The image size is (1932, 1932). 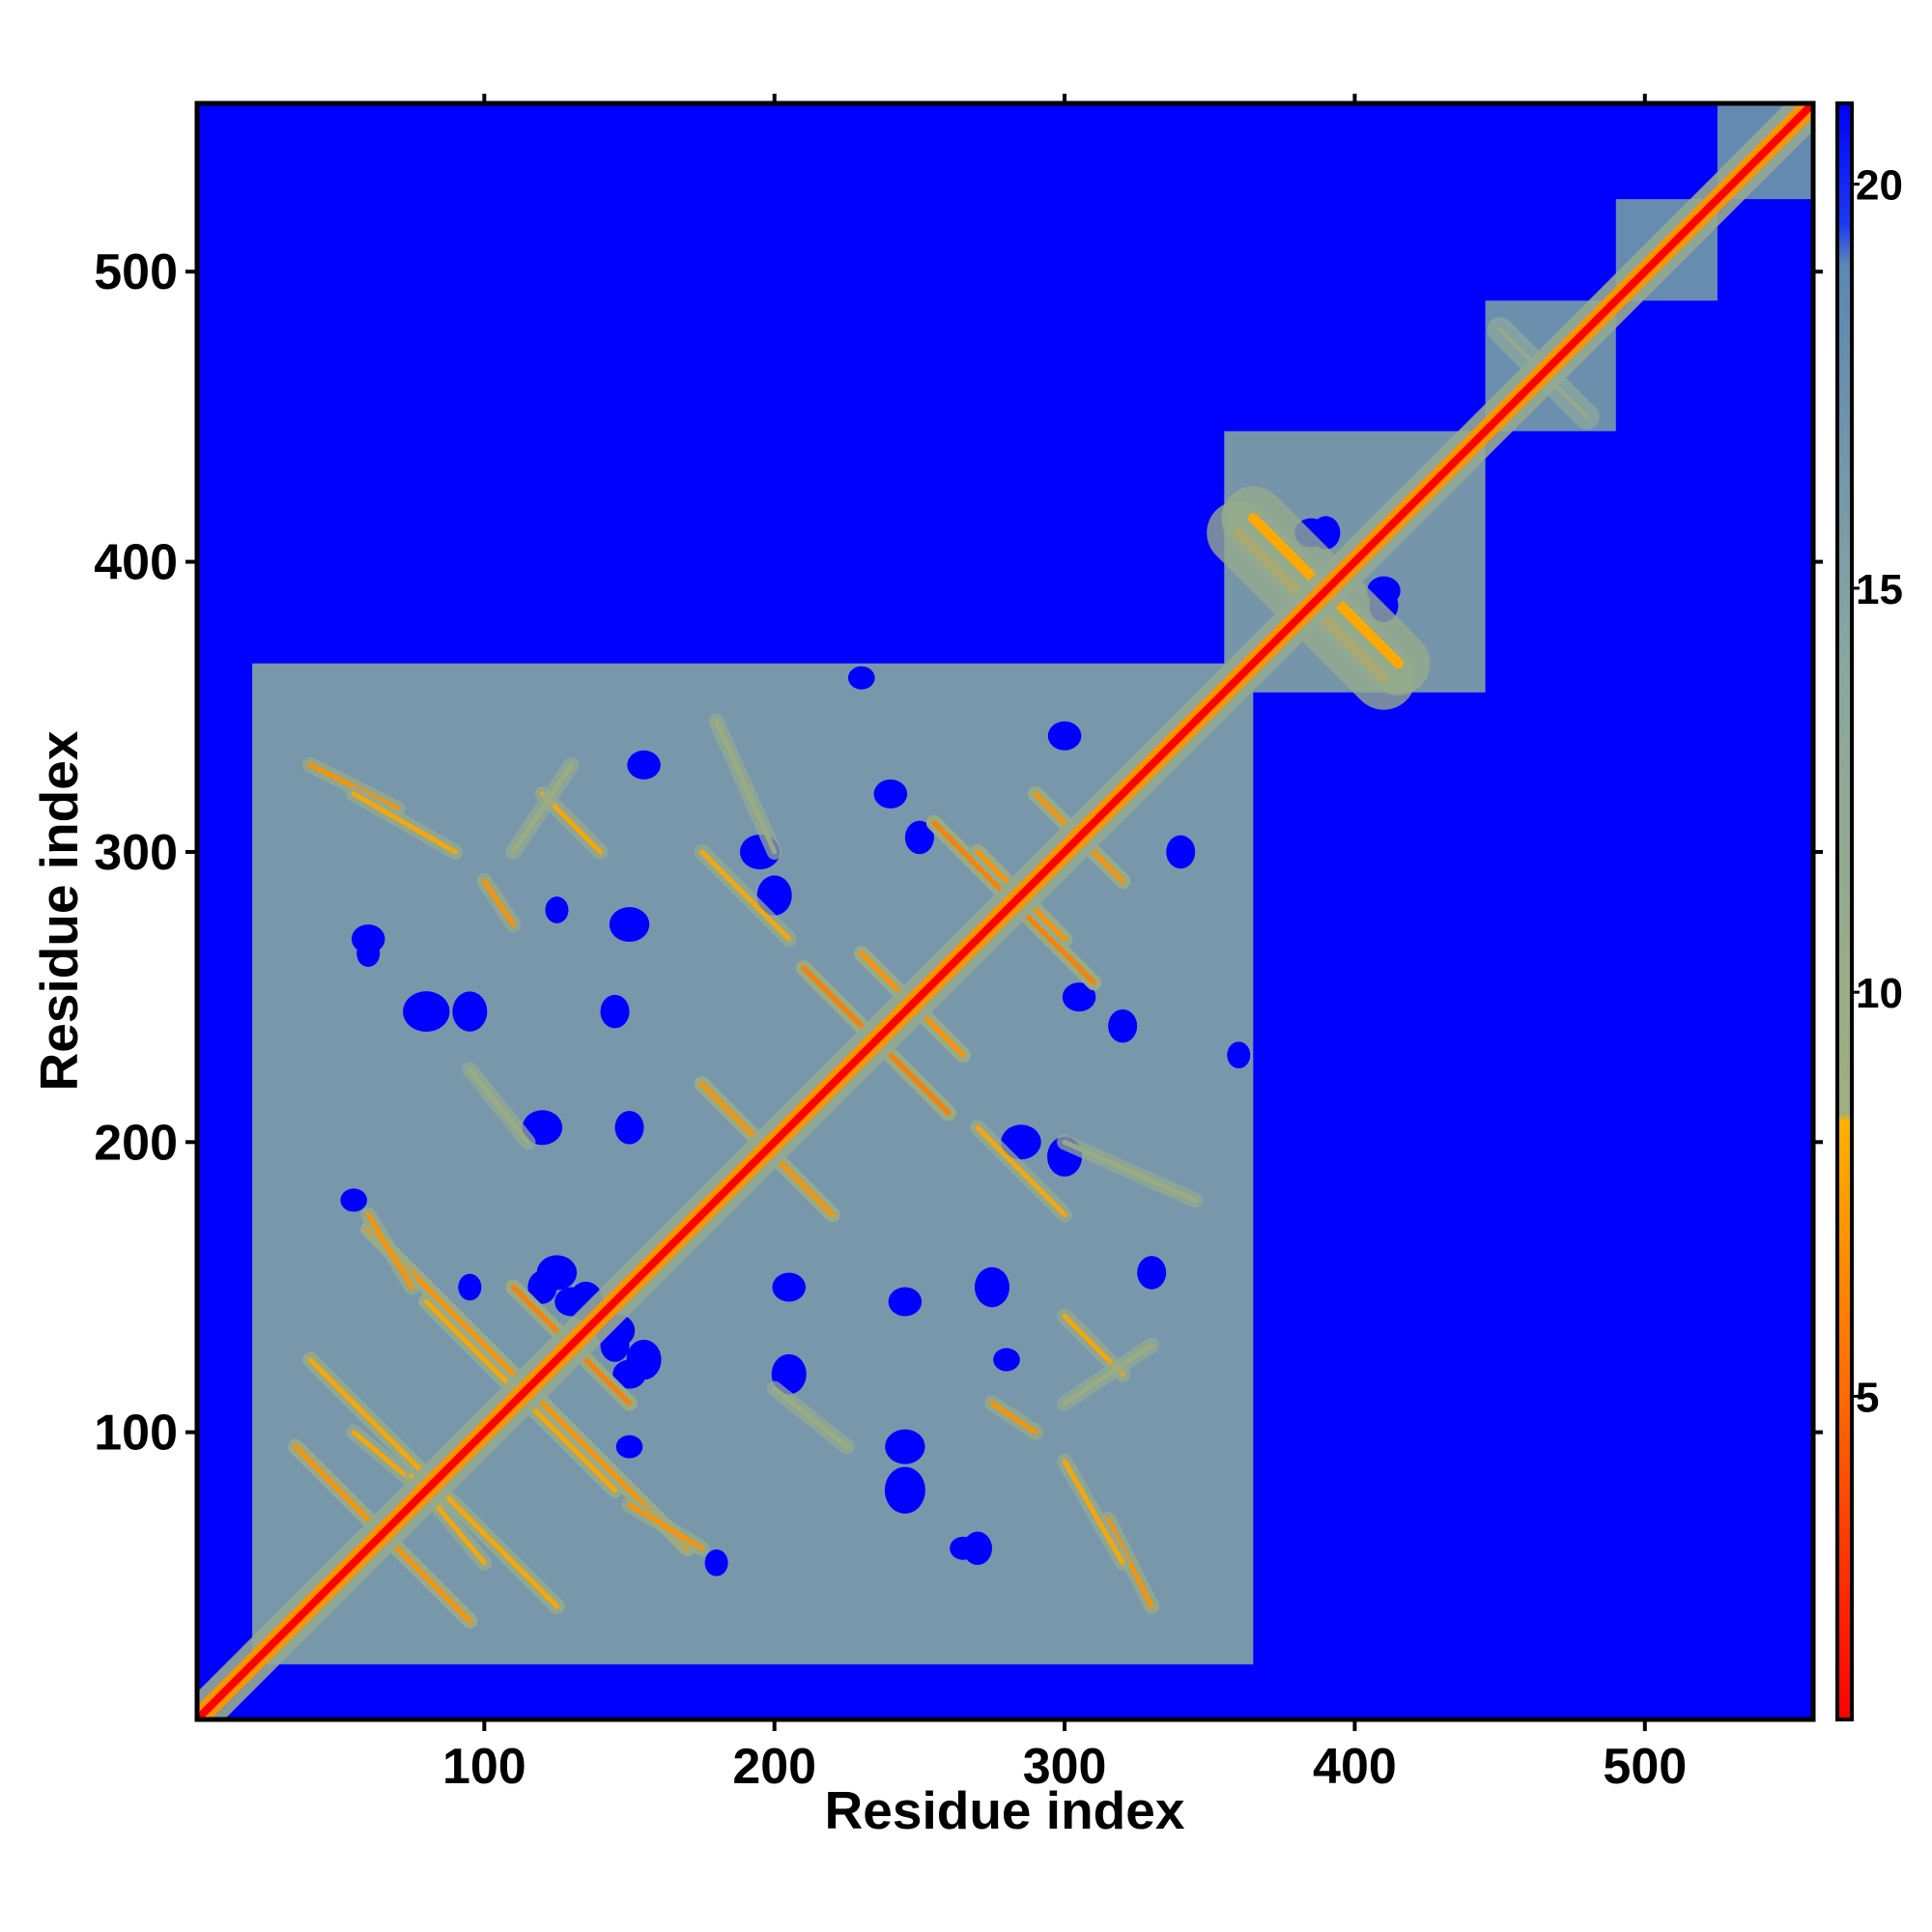 I want to click on y-tick-label: 500, so click(x=136, y=272).